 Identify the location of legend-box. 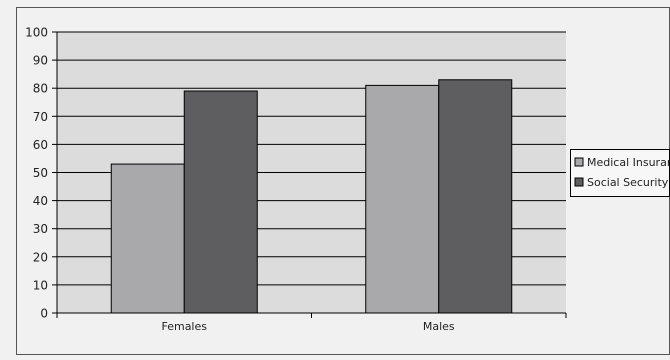
(620, 173).